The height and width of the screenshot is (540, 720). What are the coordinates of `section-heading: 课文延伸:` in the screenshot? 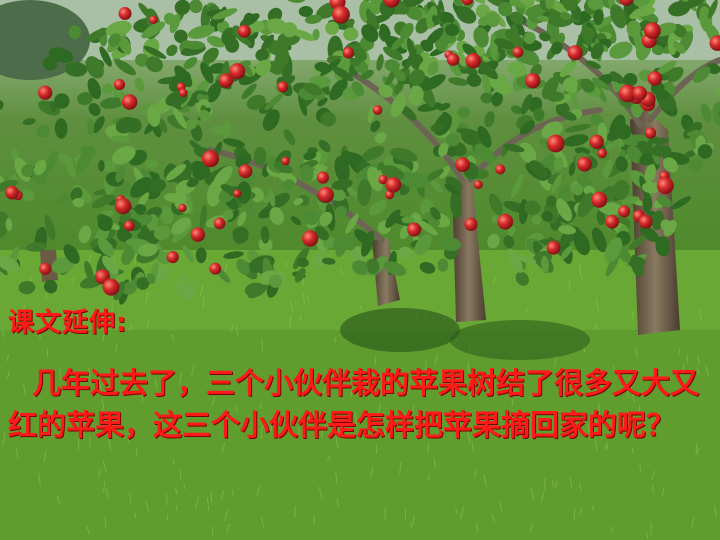 It's located at (68, 323).